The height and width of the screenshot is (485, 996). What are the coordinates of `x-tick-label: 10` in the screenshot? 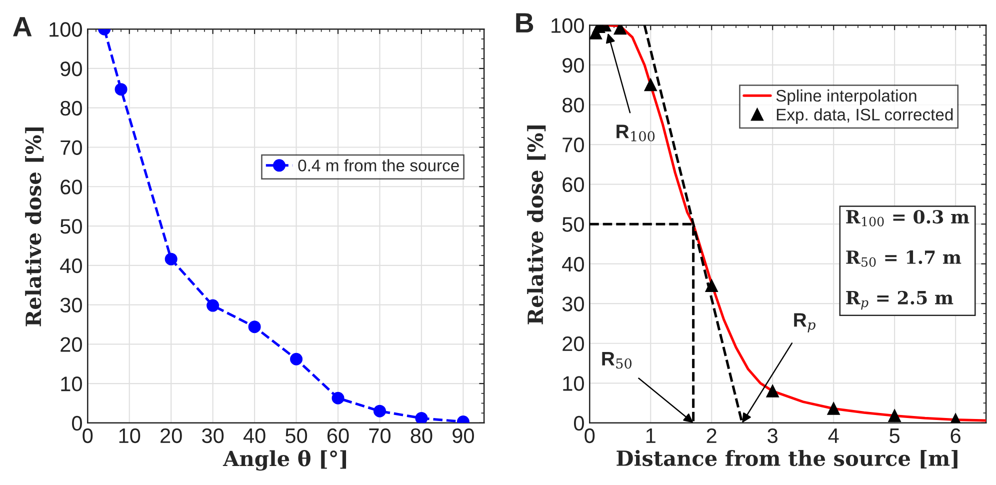 It's located at (129, 436).